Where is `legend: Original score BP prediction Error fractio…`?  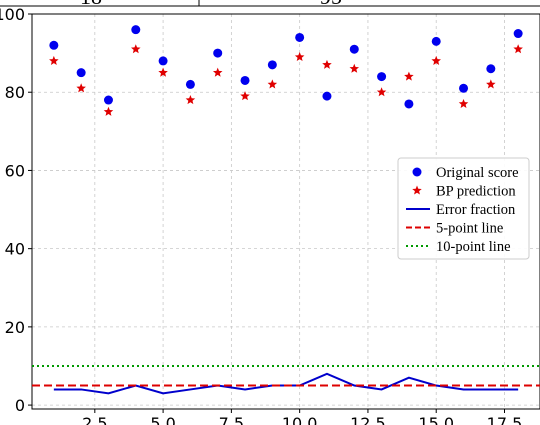
legend: Original score BP prediction Error fractio… is located at coordinates (463, 208).